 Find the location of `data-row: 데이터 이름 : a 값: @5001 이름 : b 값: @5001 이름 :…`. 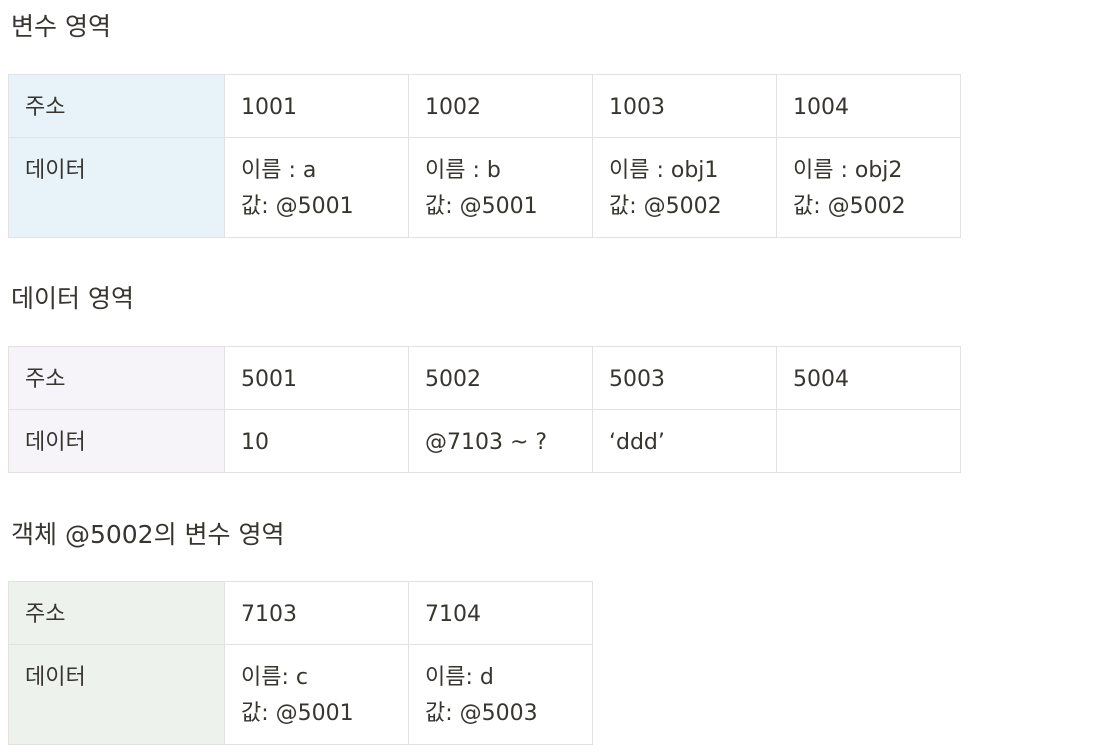

data-row: 데이터 이름 : a 값: @5001 이름 : b 값: @5001 이름 :… is located at coordinates (484, 187).